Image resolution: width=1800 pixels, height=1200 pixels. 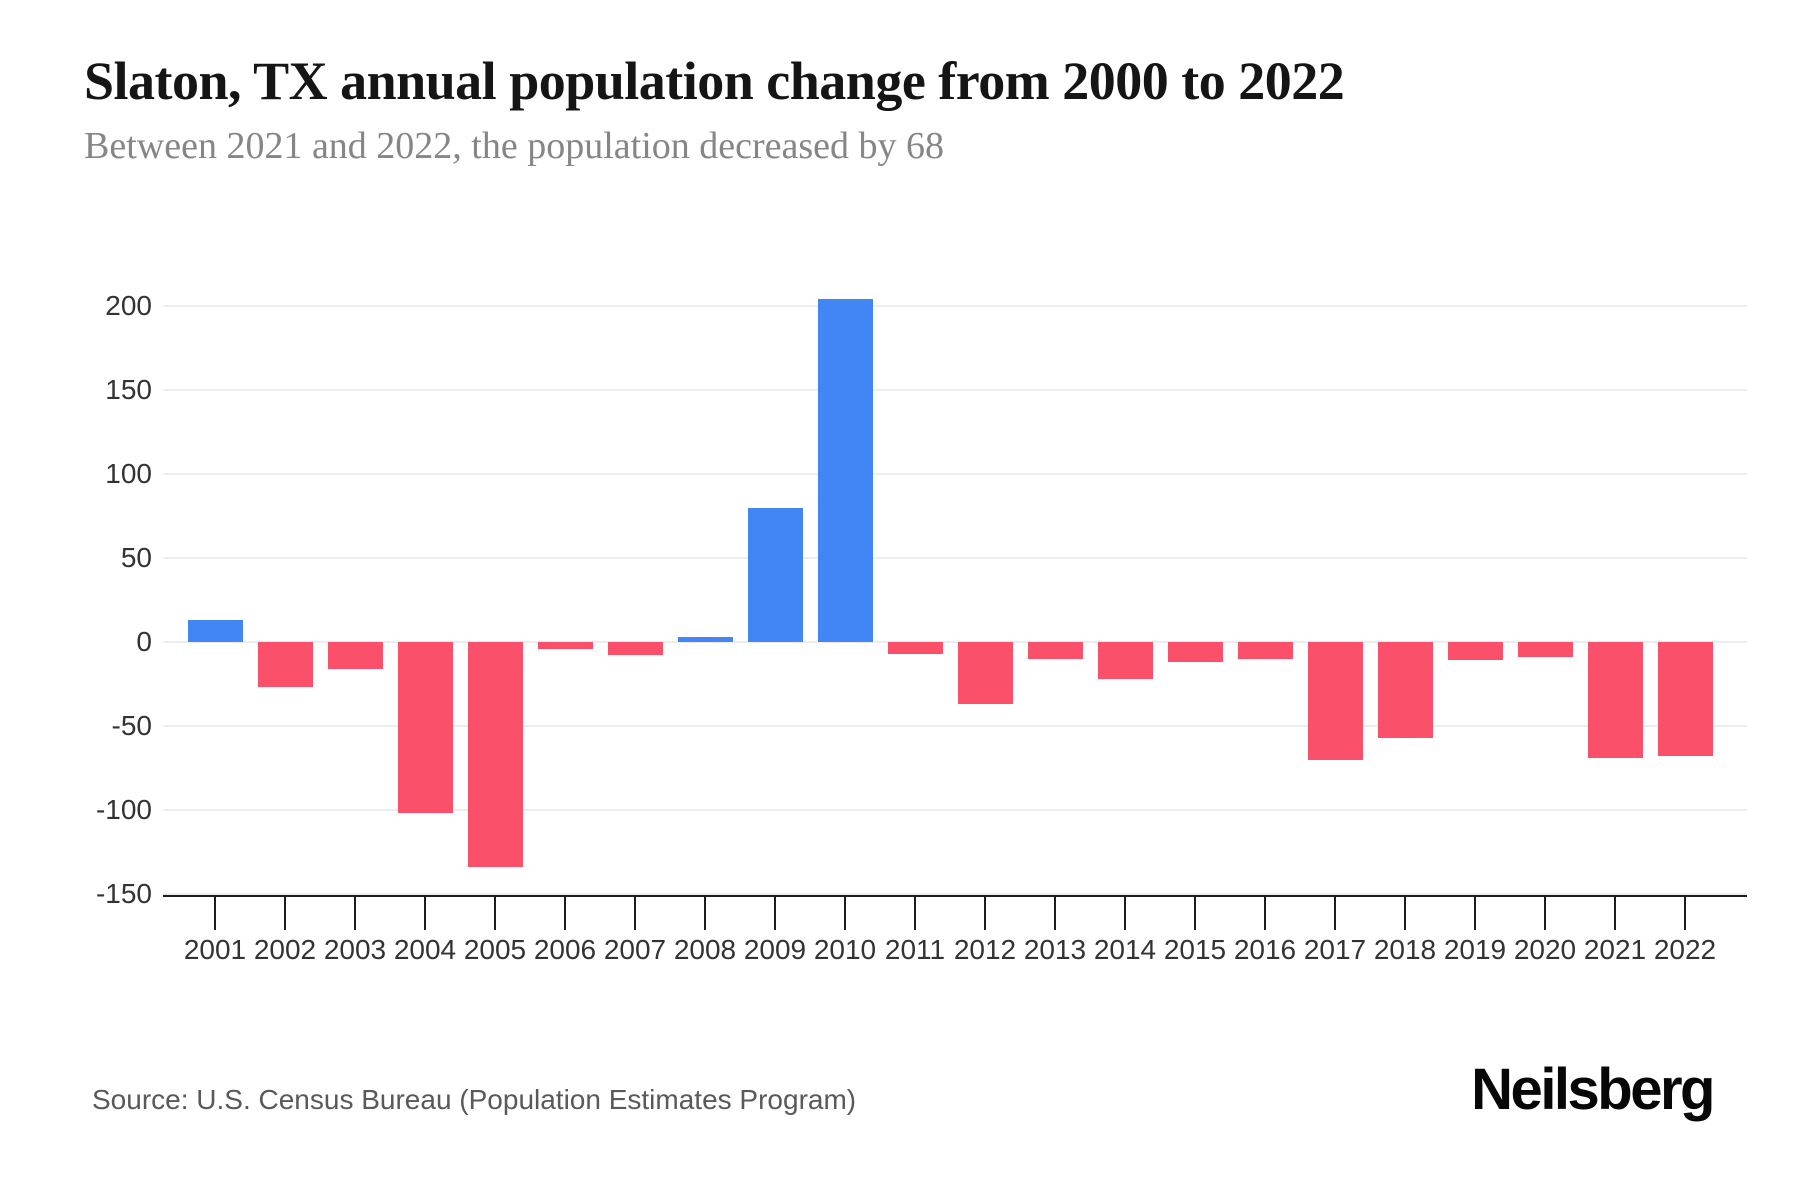 I want to click on x-tick-2018, so click(x=1405, y=913).